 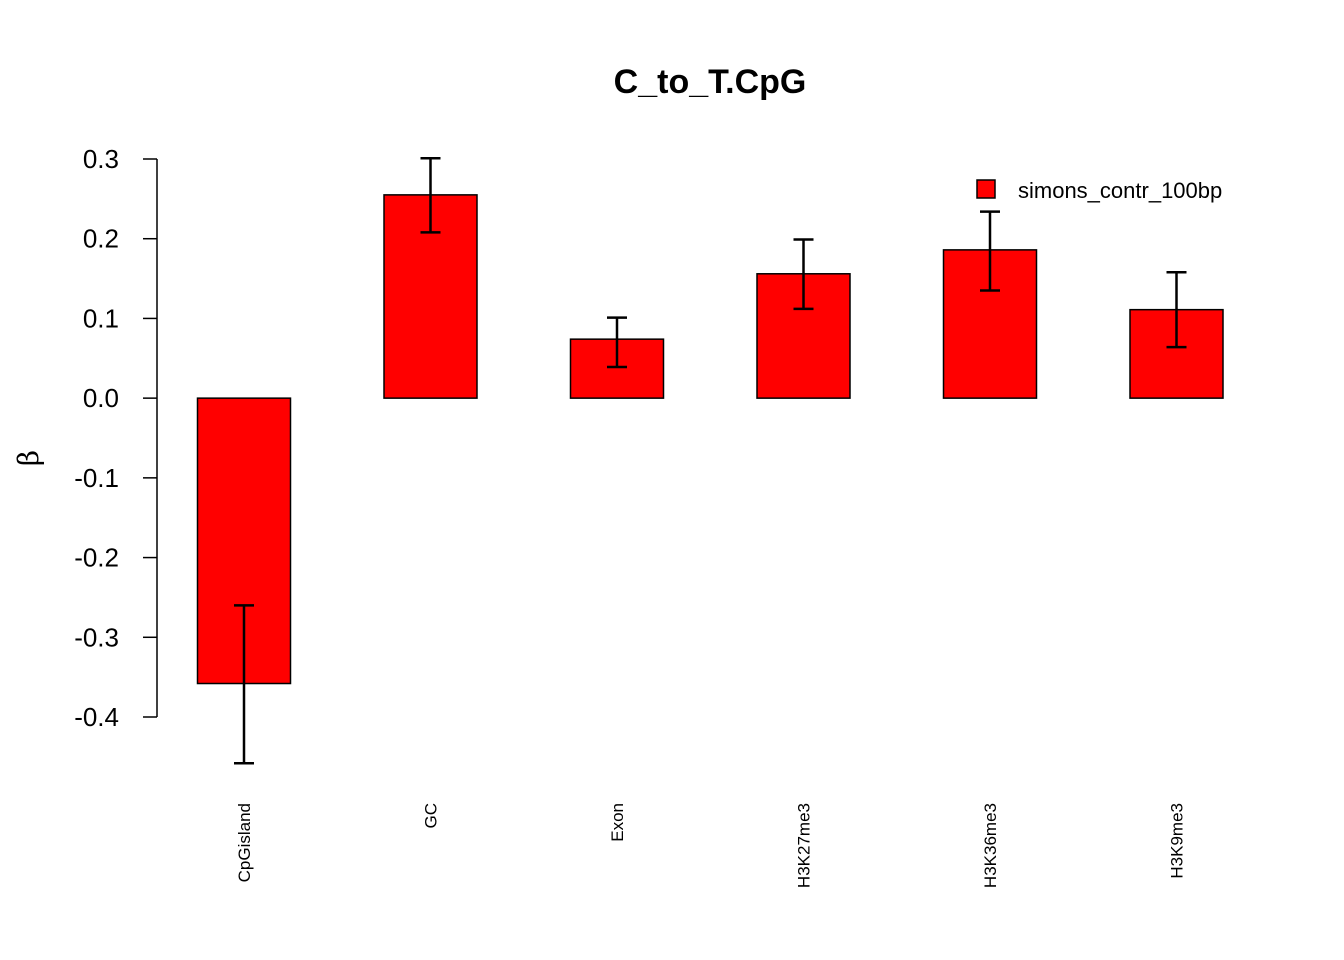 I want to click on y-tick-label: 0.0, so click(x=101, y=398).